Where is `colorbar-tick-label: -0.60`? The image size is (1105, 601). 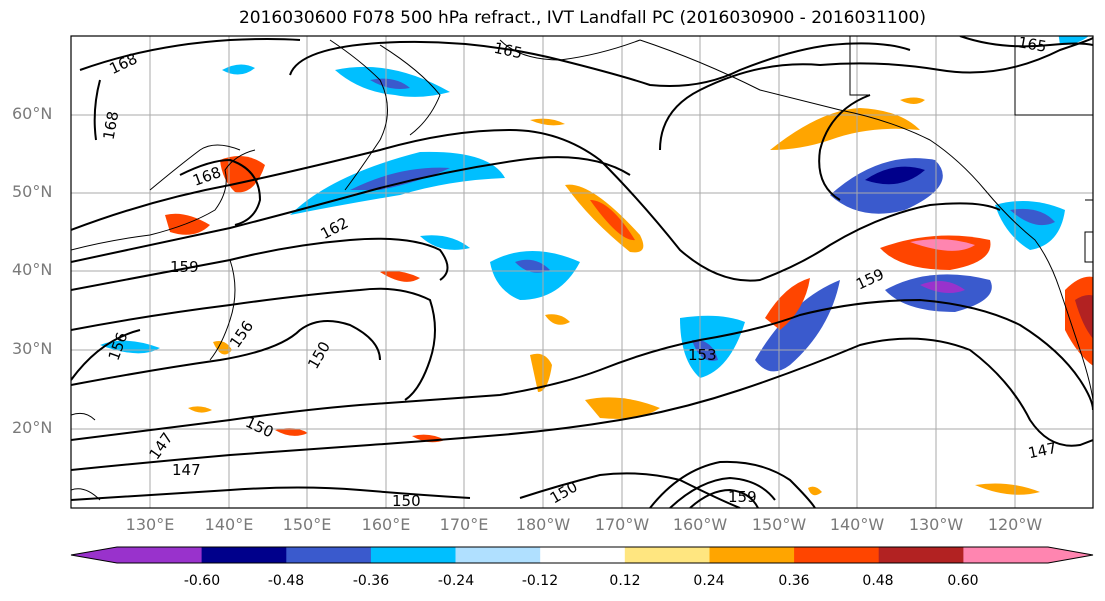
colorbar-tick-label: -0.60 is located at coordinates (202, 581).